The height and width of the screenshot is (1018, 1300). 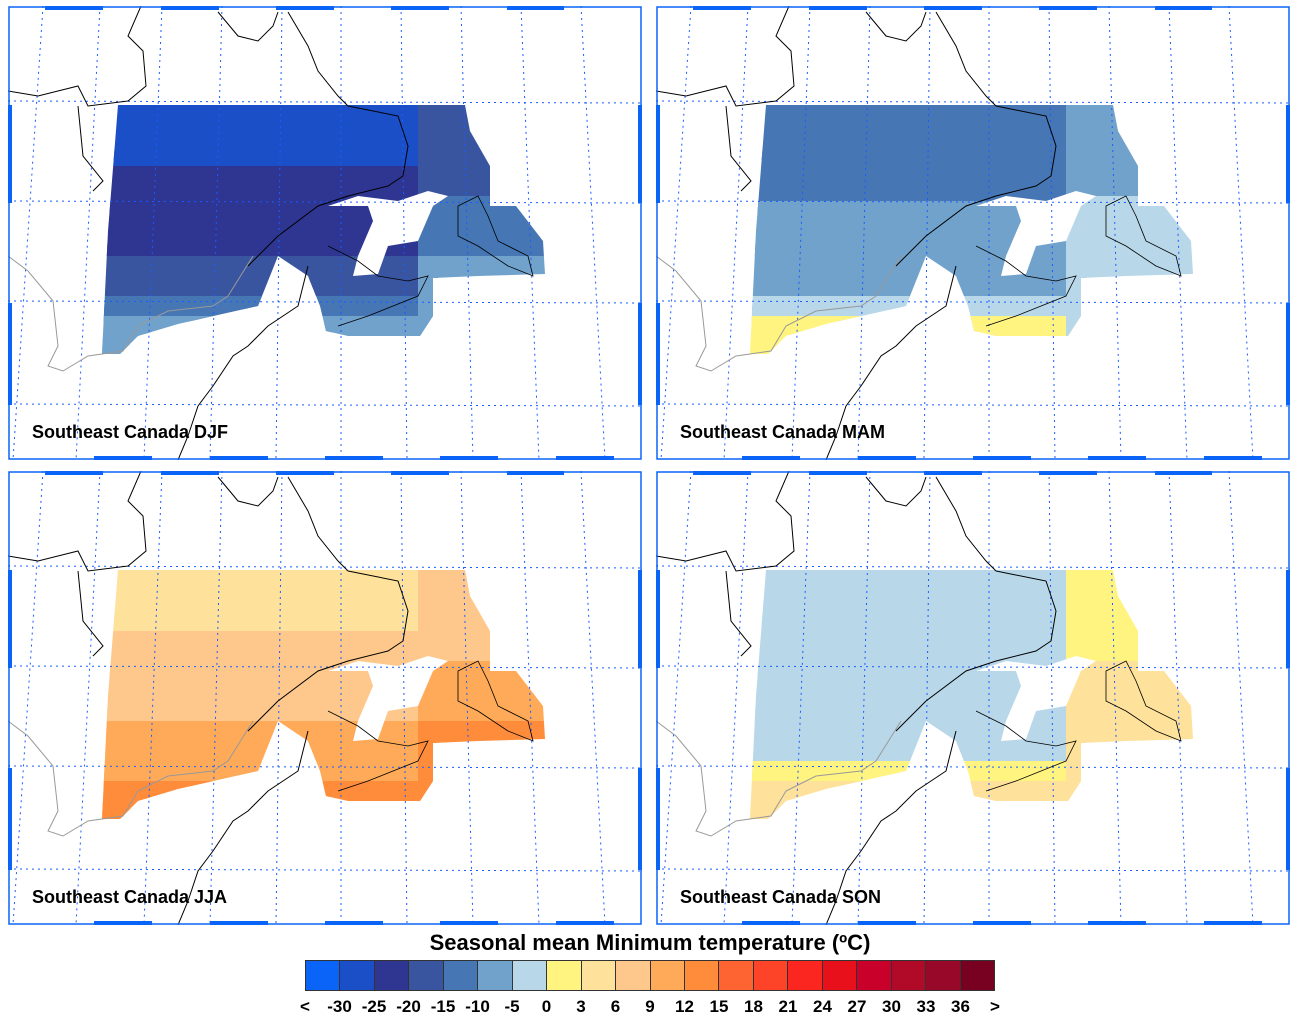 I want to click on temperature-band-east, so click(x=481, y=150).